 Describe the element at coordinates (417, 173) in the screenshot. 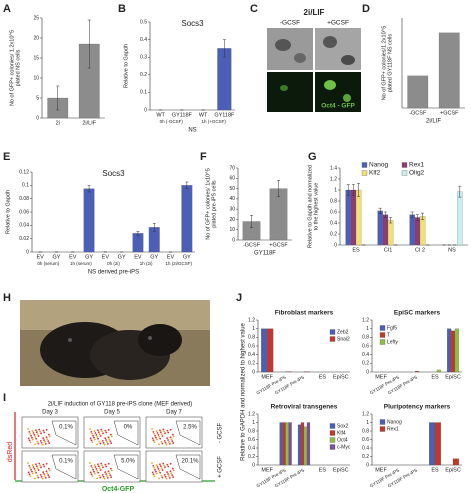

I see `legend-label: Olig2` at that location.